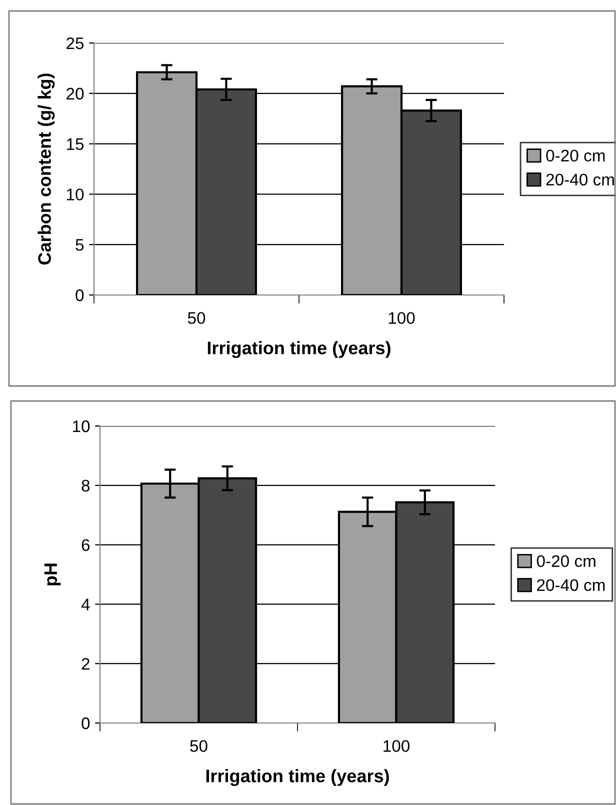 The width and height of the screenshot is (616, 805). What do you see at coordinates (86, 545) in the screenshot?
I see `y-tick-label: 6` at bounding box center [86, 545].